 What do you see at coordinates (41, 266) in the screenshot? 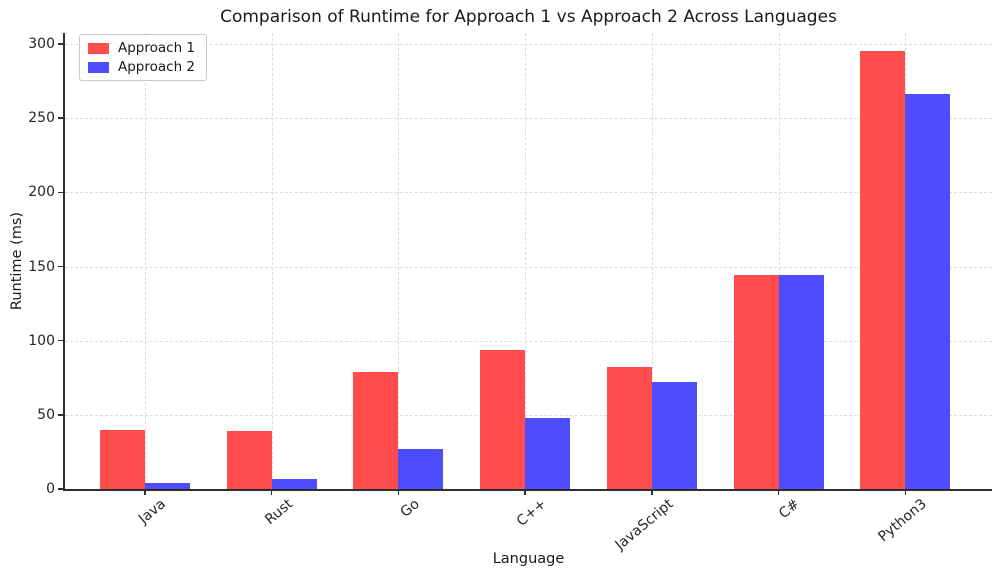
I see `y-tick-label: 150` at bounding box center [41, 266].